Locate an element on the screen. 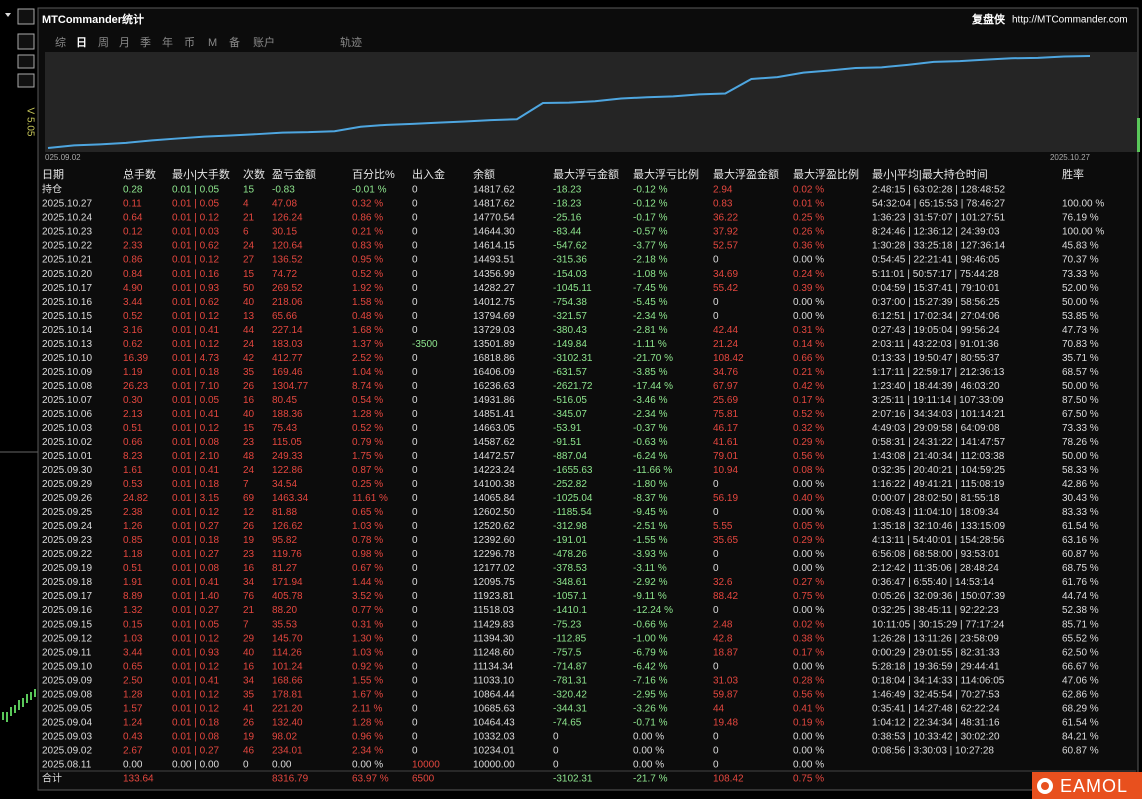  tab: 币 is located at coordinates (189, 42).